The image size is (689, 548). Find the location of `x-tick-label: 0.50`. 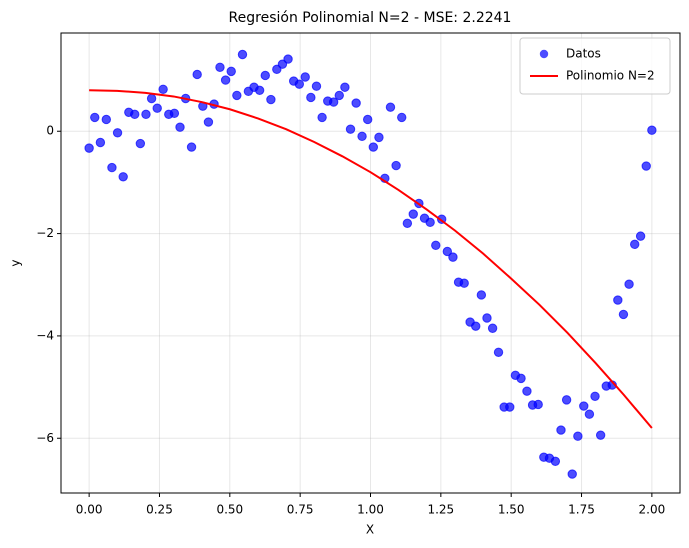

x-tick-label: 0.50 is located at coordinates (229, 510).